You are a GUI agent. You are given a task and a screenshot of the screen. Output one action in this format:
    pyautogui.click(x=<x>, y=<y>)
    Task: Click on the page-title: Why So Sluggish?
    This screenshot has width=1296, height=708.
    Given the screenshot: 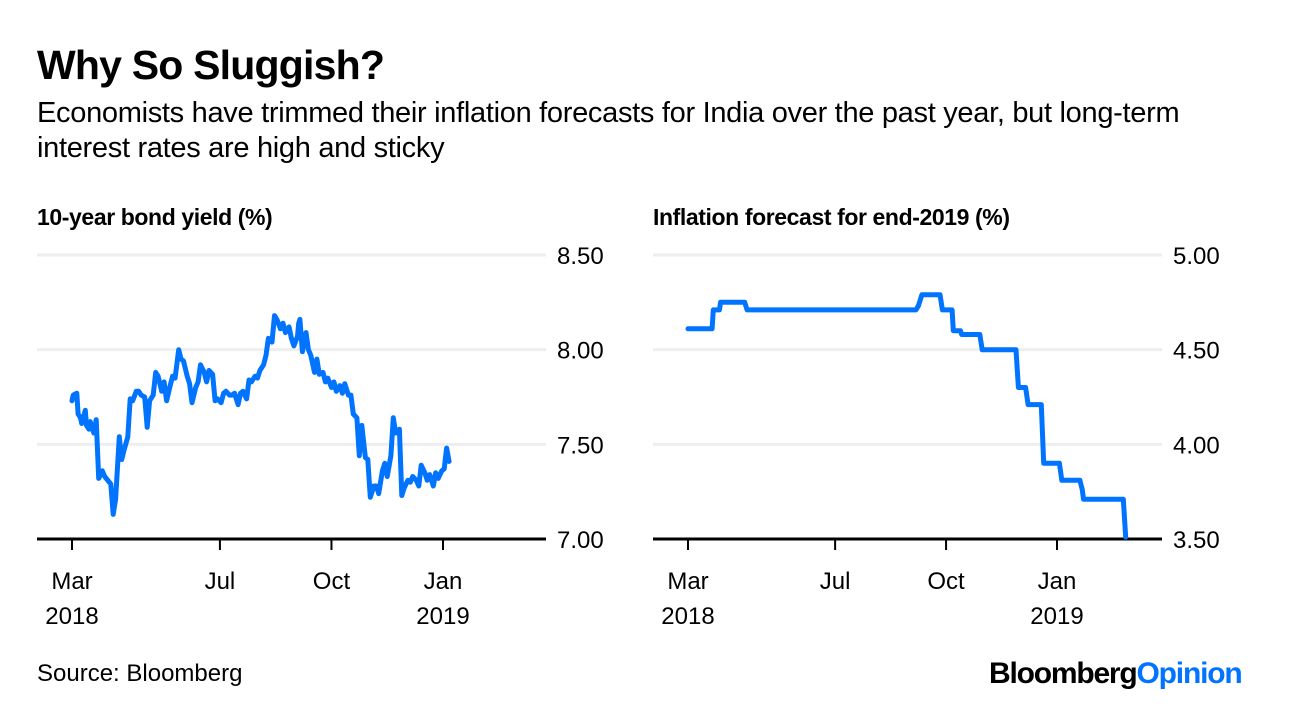 What is the action you would take?
    pyautogui.click(x=211, y=65)
    